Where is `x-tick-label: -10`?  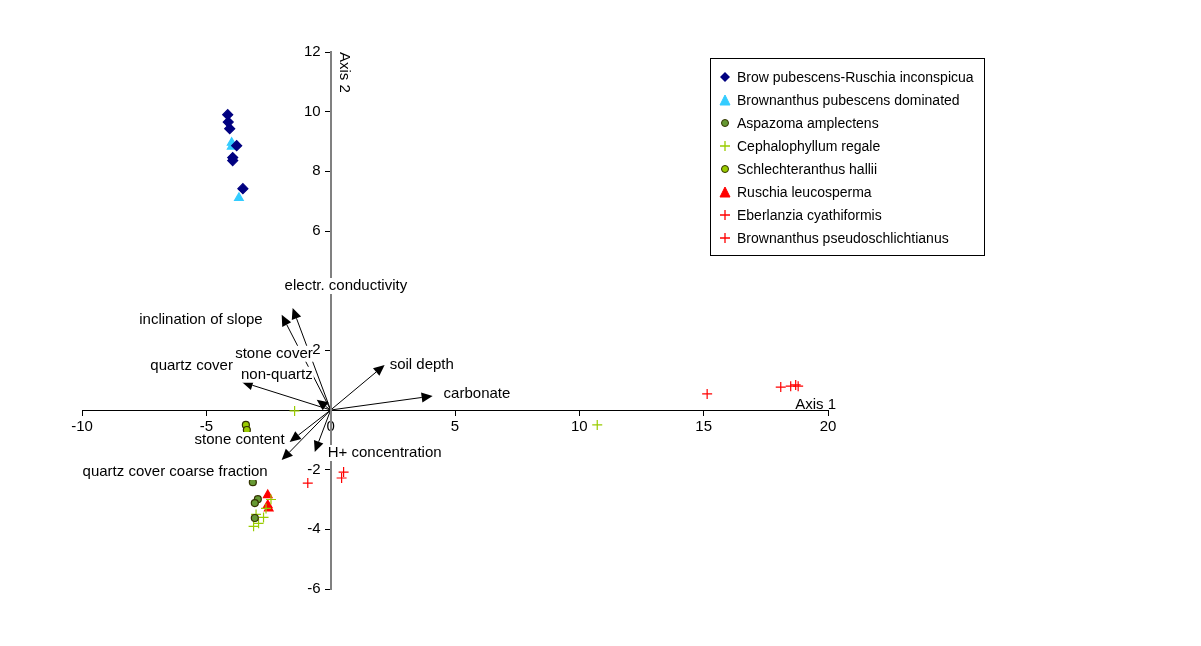 x-tick-label: -10 is located at coordinates (82, 426).